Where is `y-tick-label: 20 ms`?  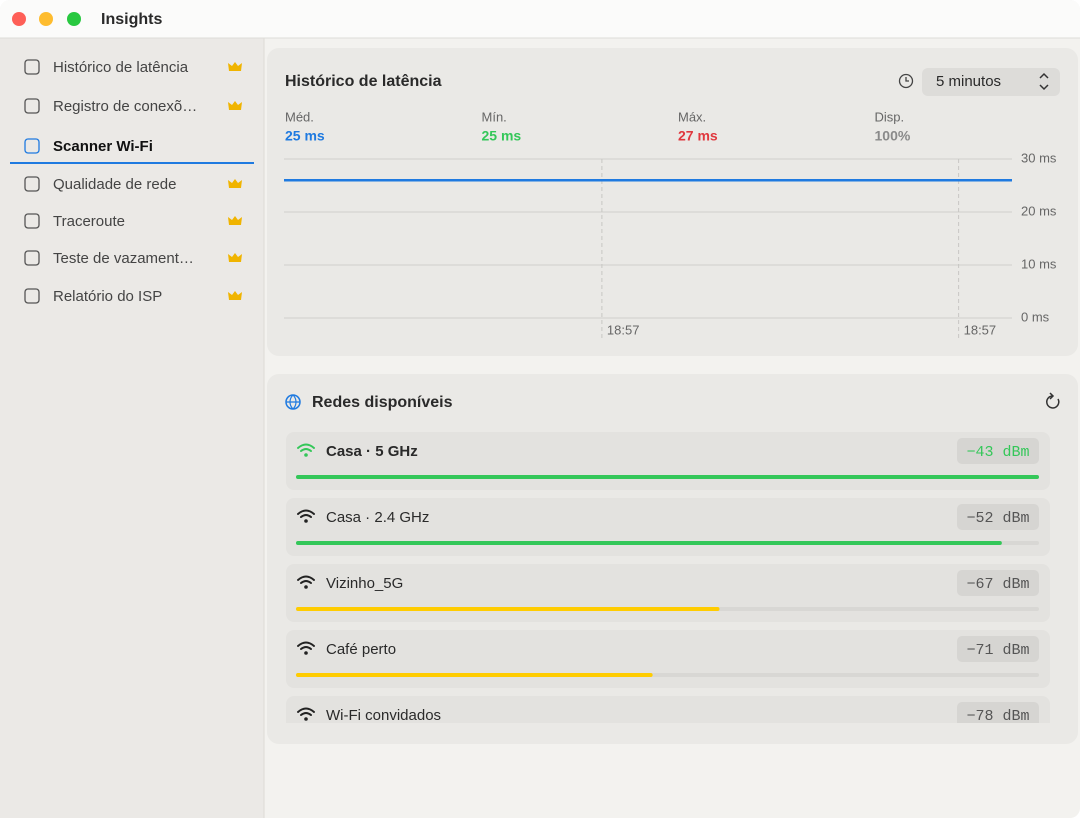
y-tick-label: 20 ms is located at coordinates (1039, 210).